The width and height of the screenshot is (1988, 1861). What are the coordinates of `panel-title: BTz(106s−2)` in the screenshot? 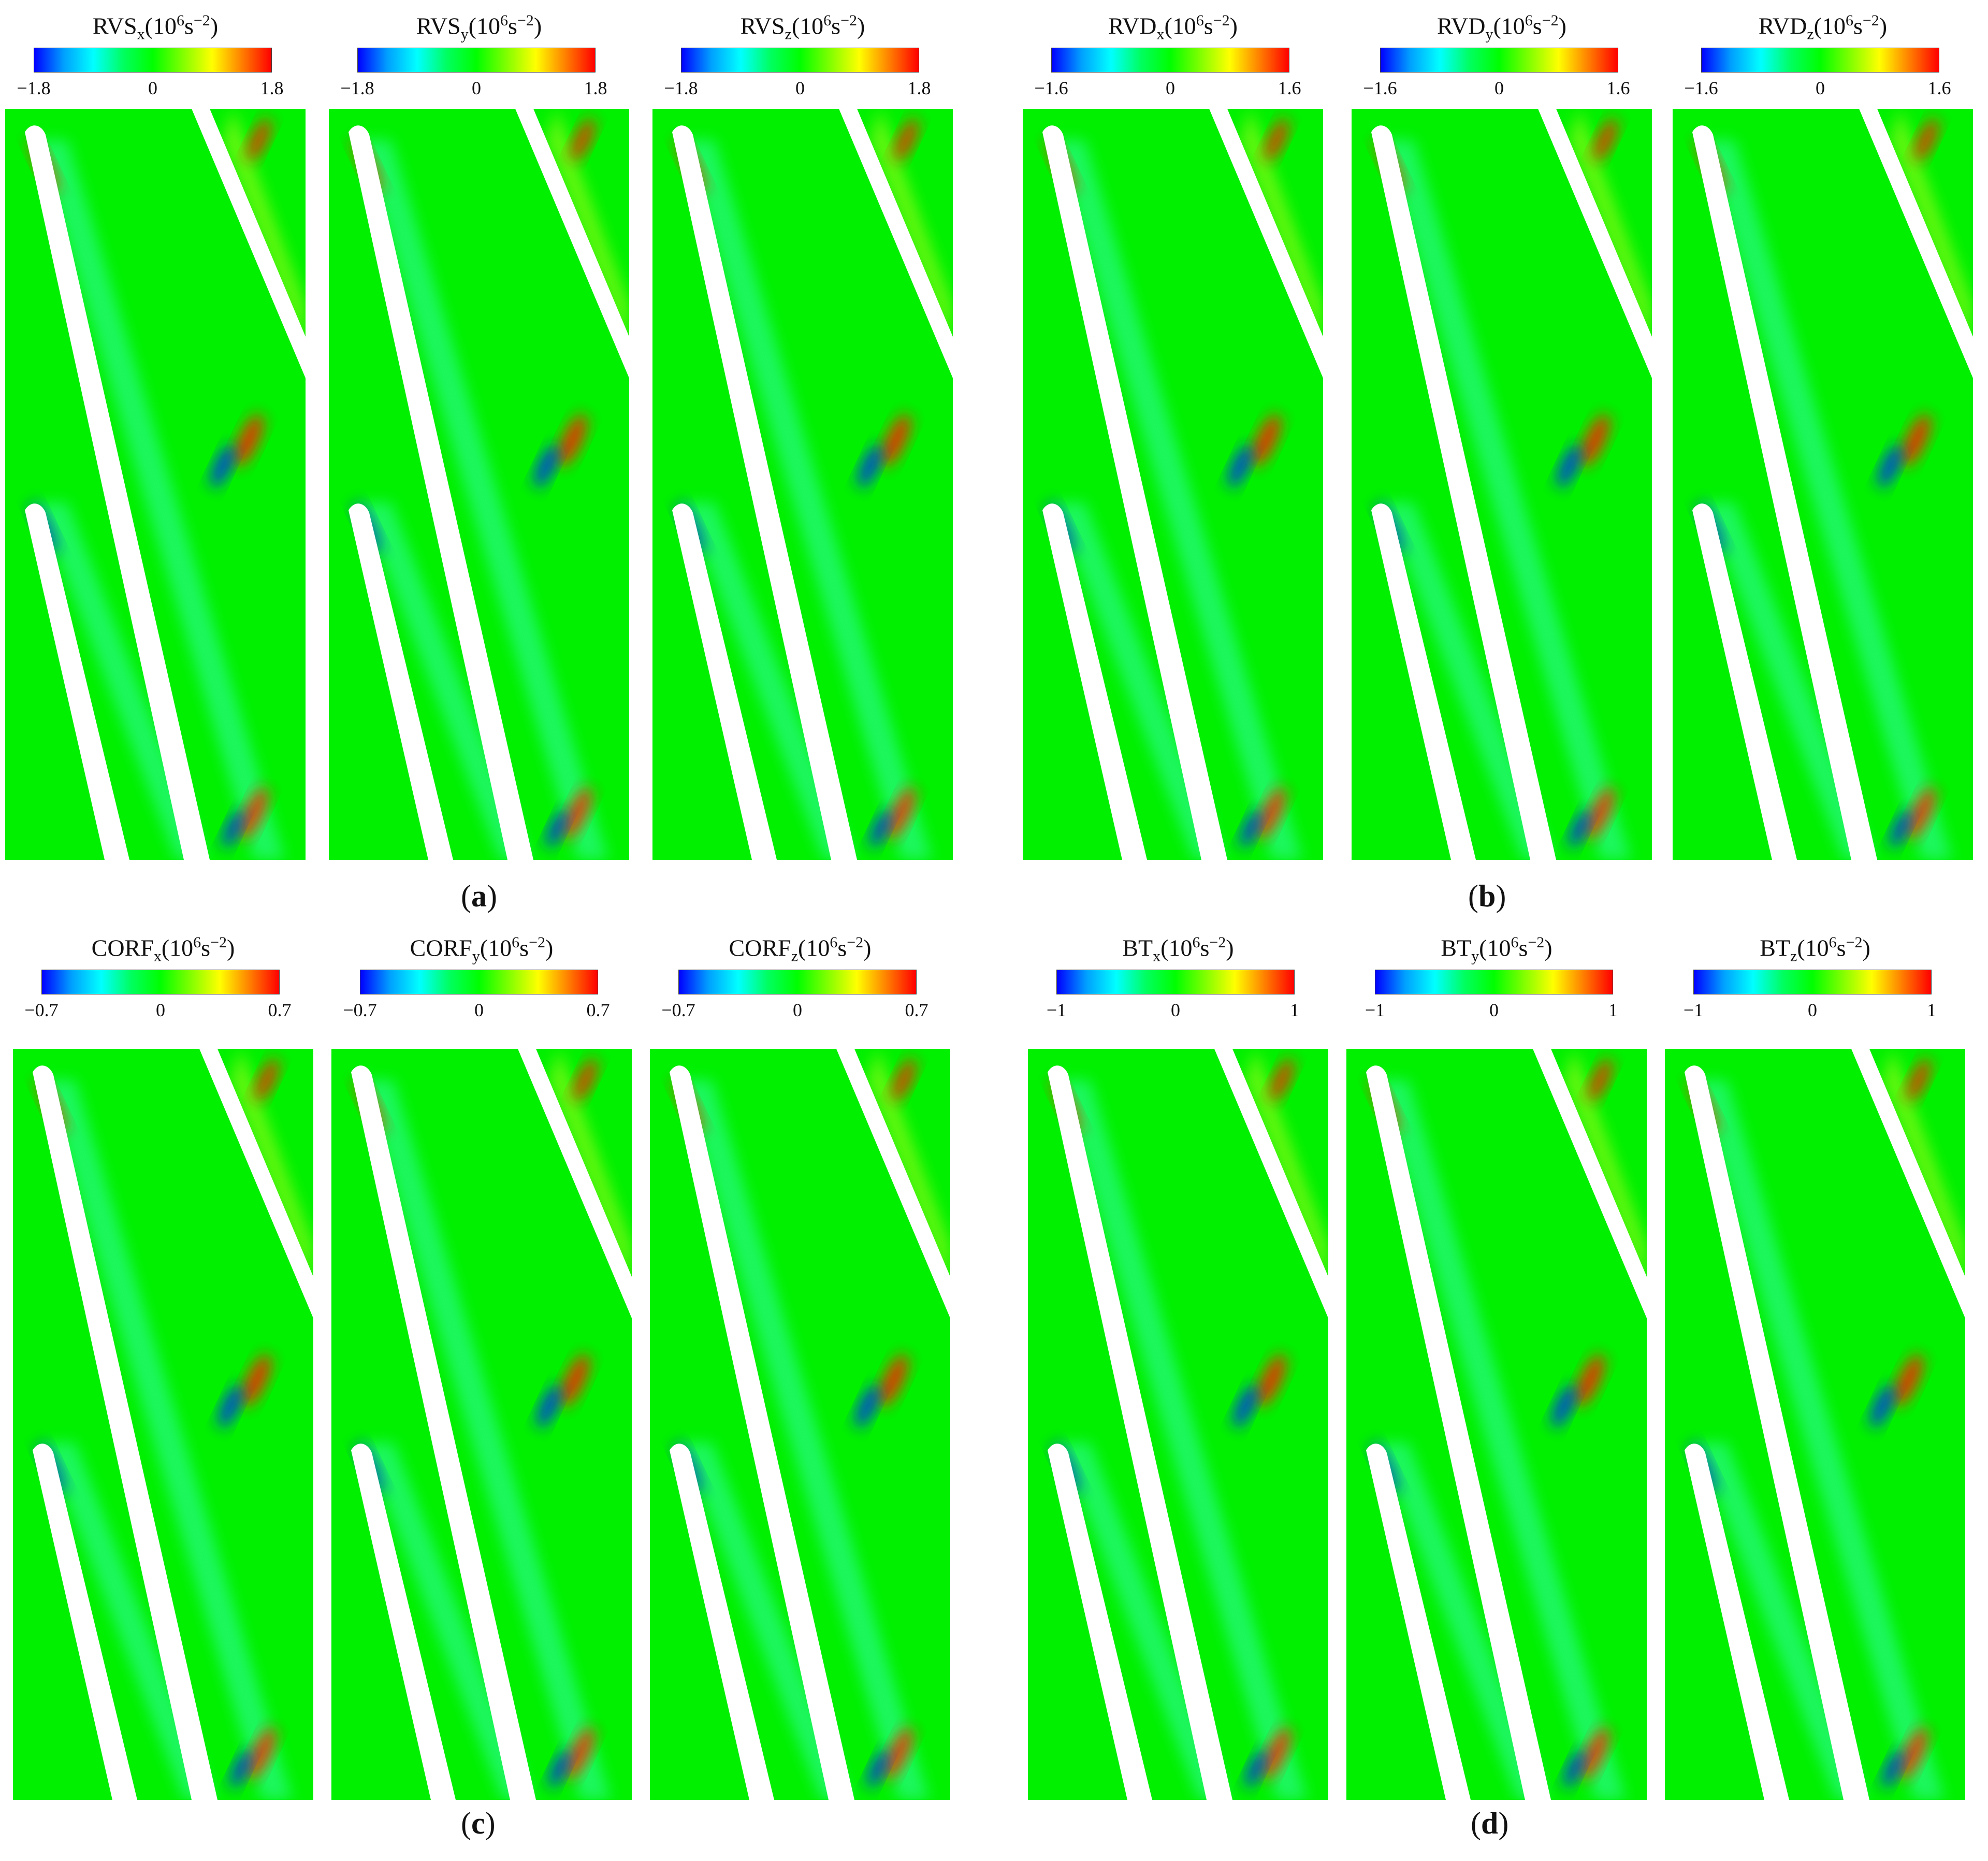 It's located at (1815, 949).